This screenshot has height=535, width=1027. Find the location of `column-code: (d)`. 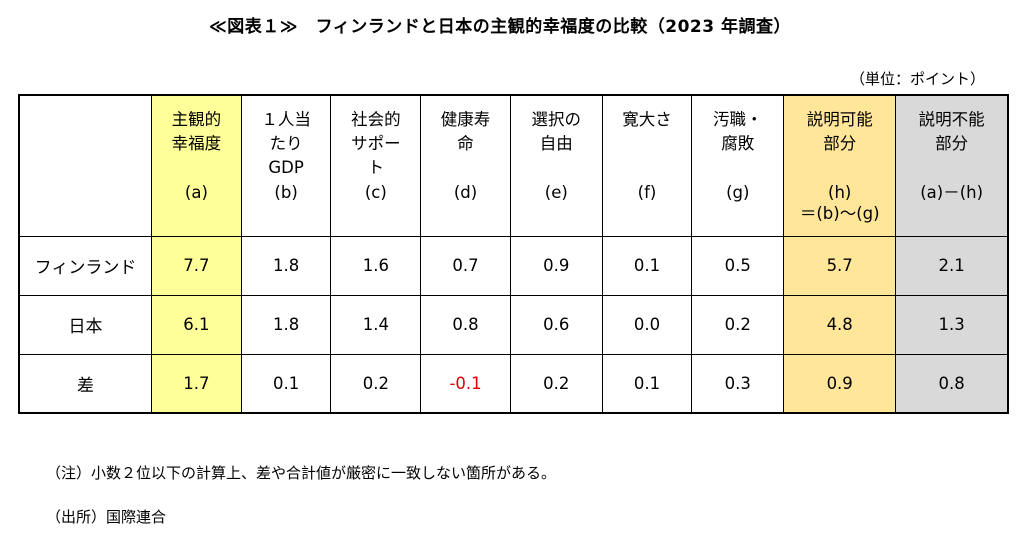

column-code: (d) is located at coordinates (465, 192).